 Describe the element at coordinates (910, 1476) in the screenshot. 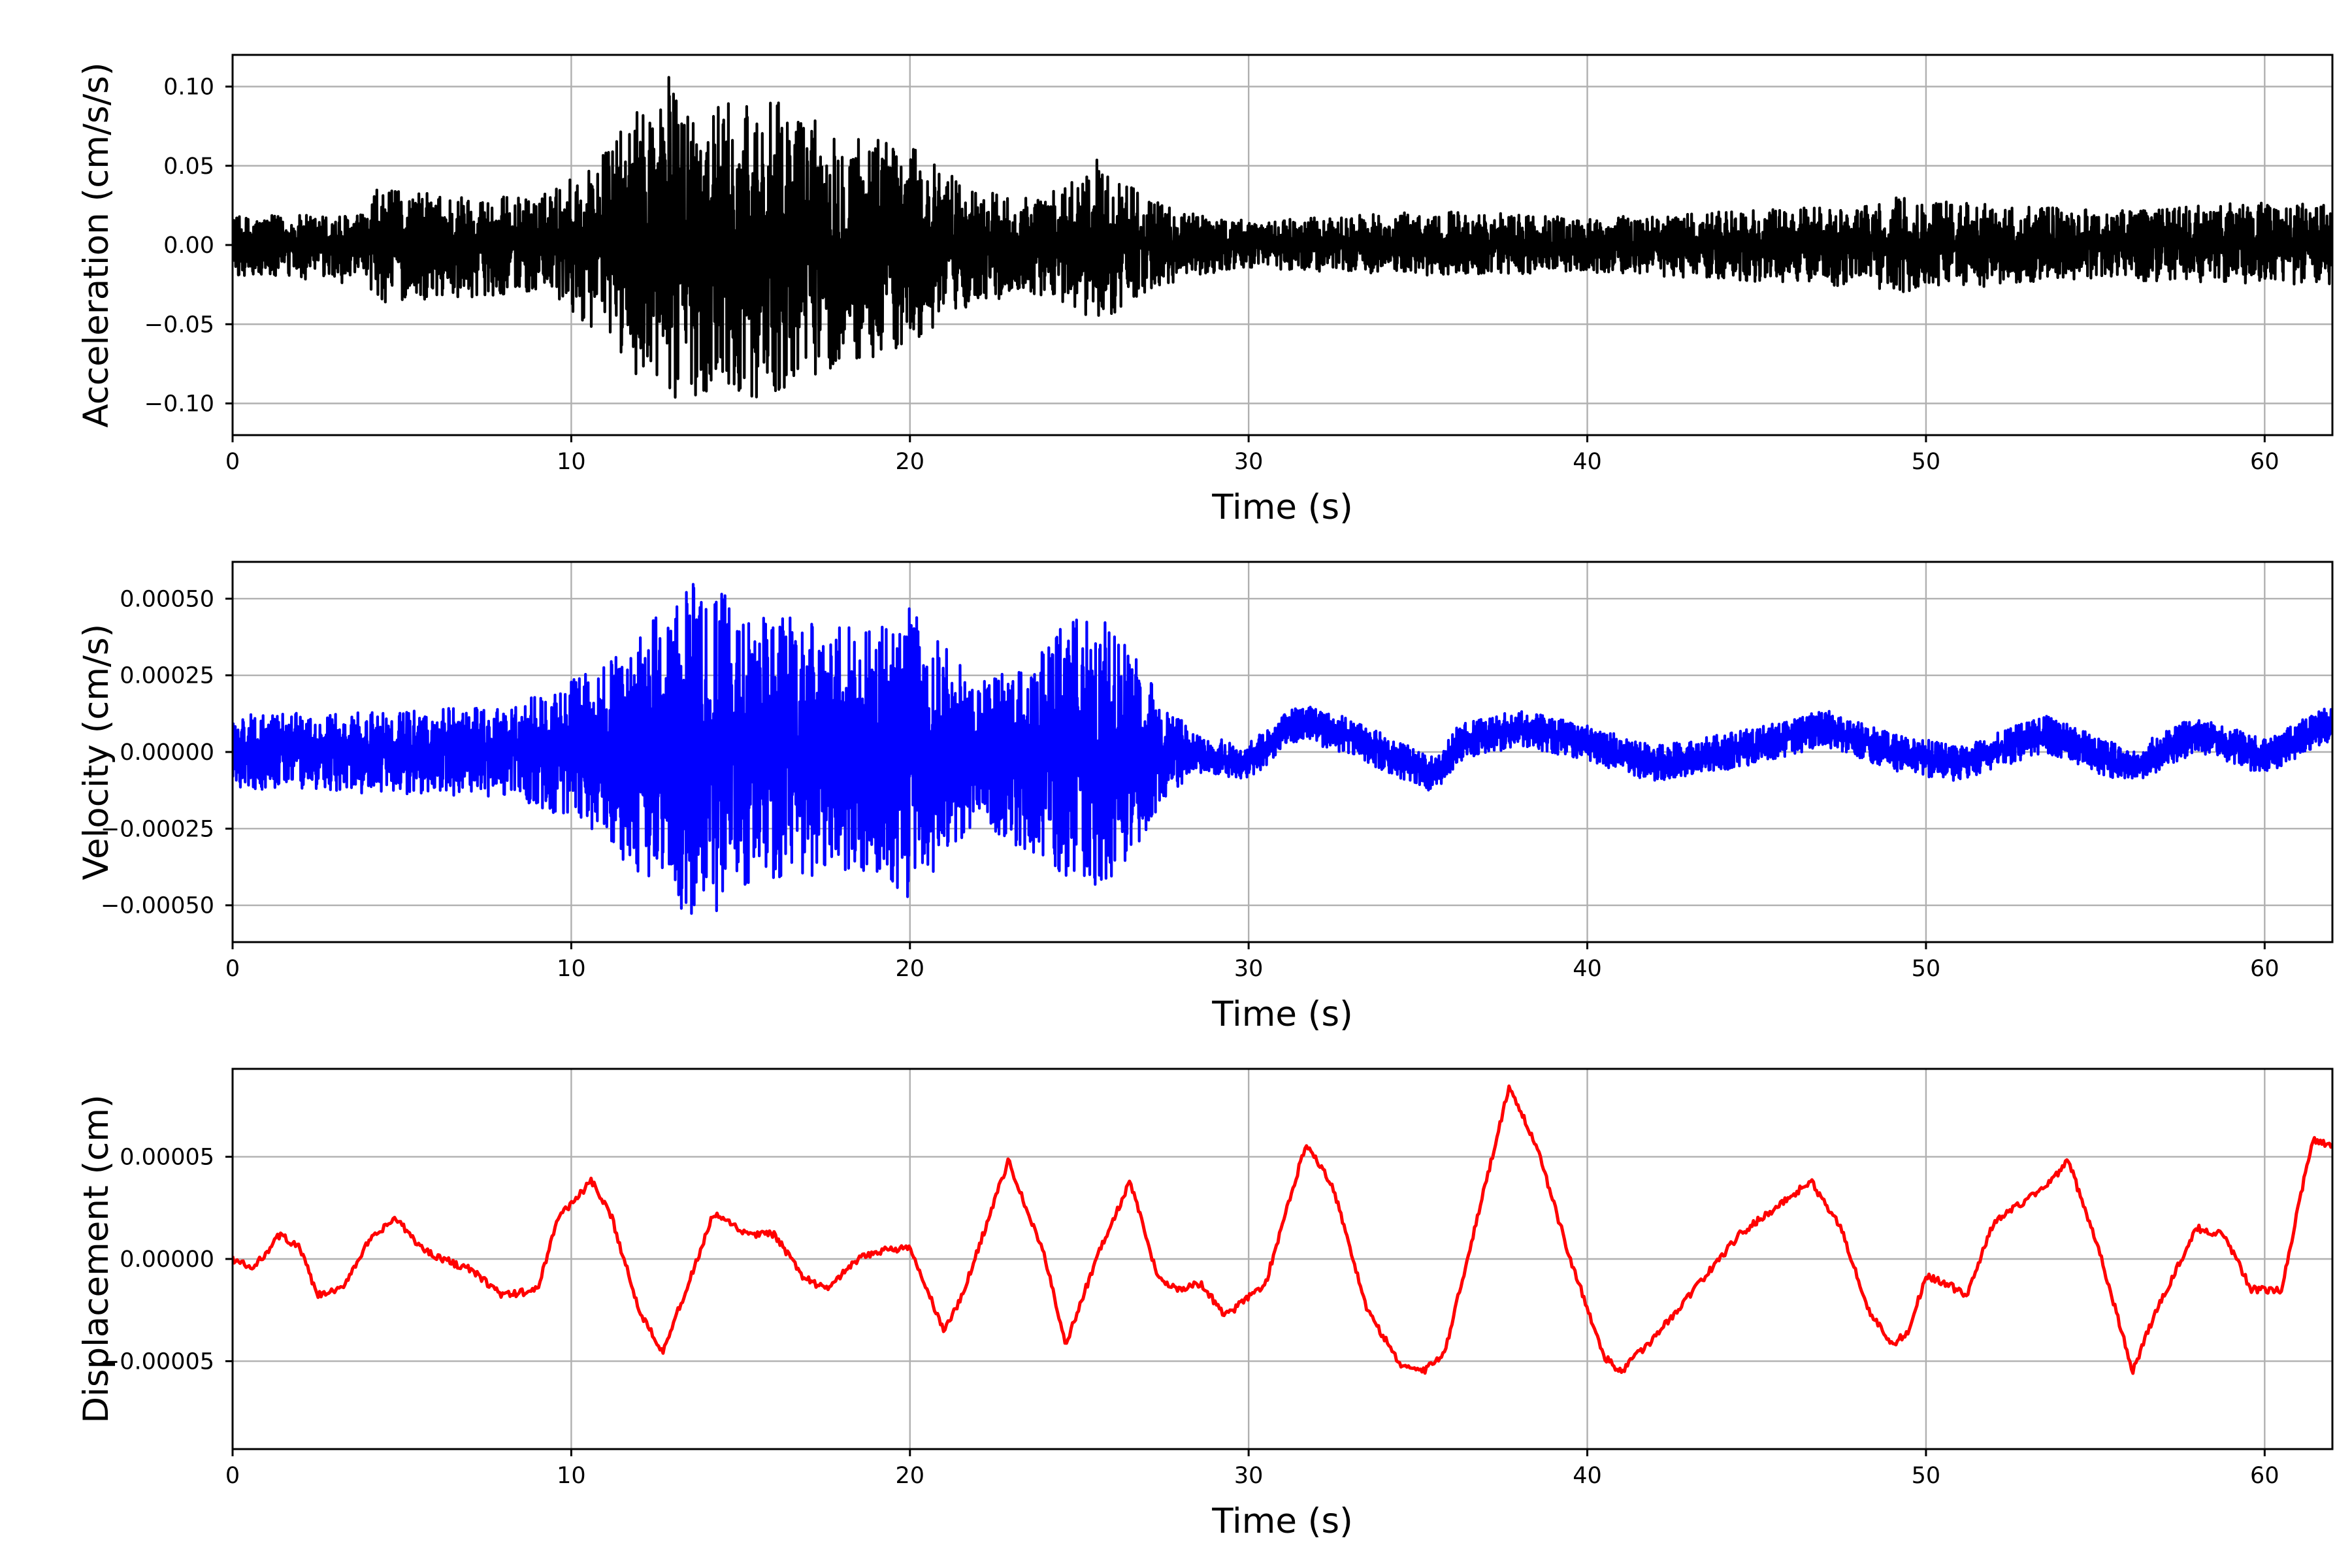

I see `displacement-x-tick-label: 20` at that location.